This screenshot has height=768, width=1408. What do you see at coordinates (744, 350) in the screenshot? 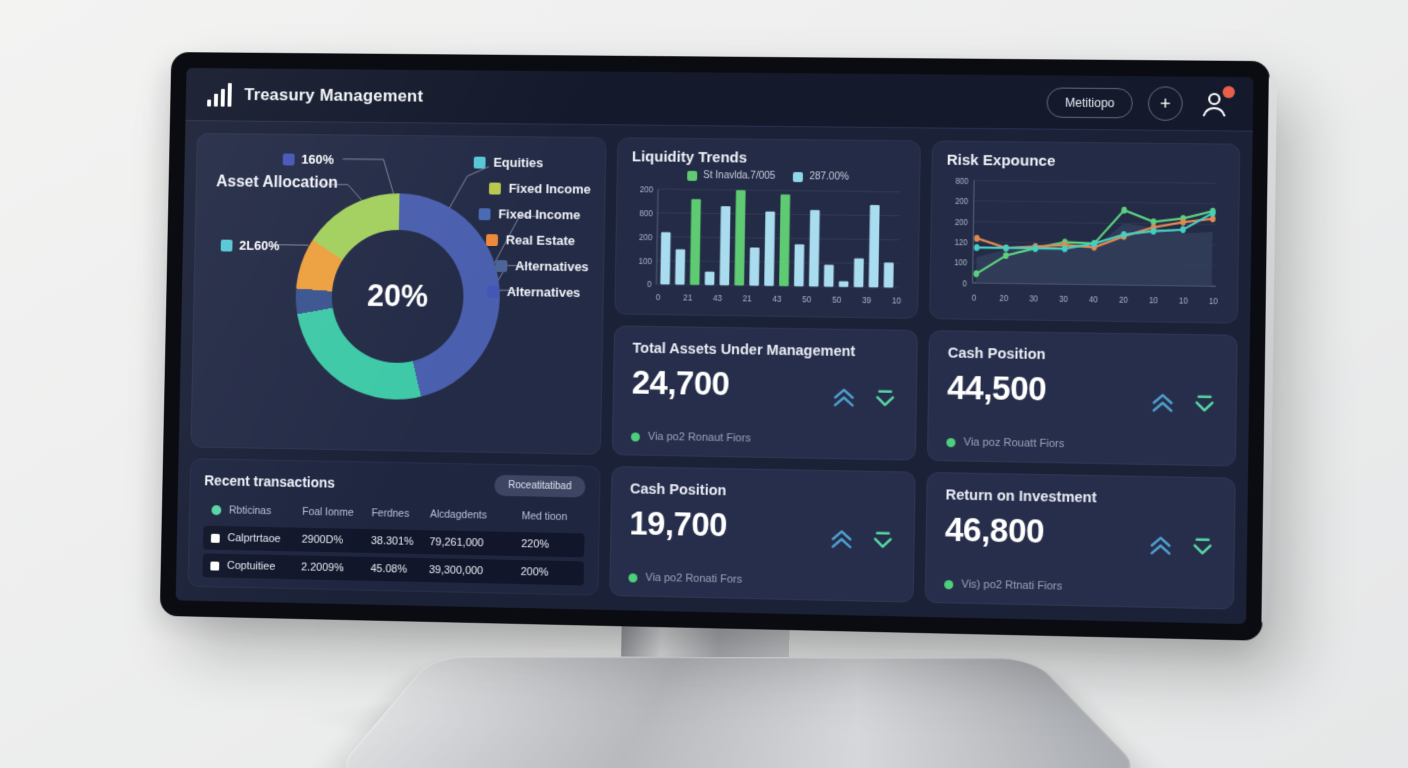
I see `stat-title: Total Assets Under Management` at bounding box center [744, 350].